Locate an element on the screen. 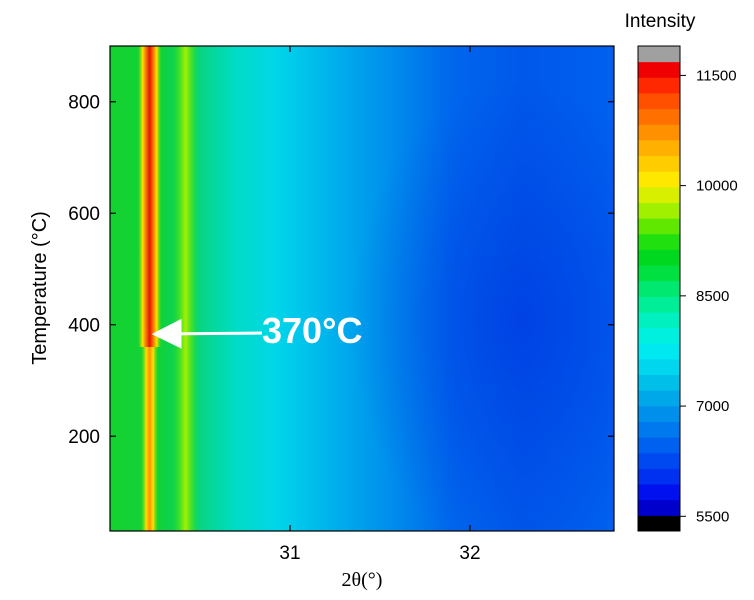 The image size is (754, 600). peak-band-30-22-lower is located at coordinates (149, 439).